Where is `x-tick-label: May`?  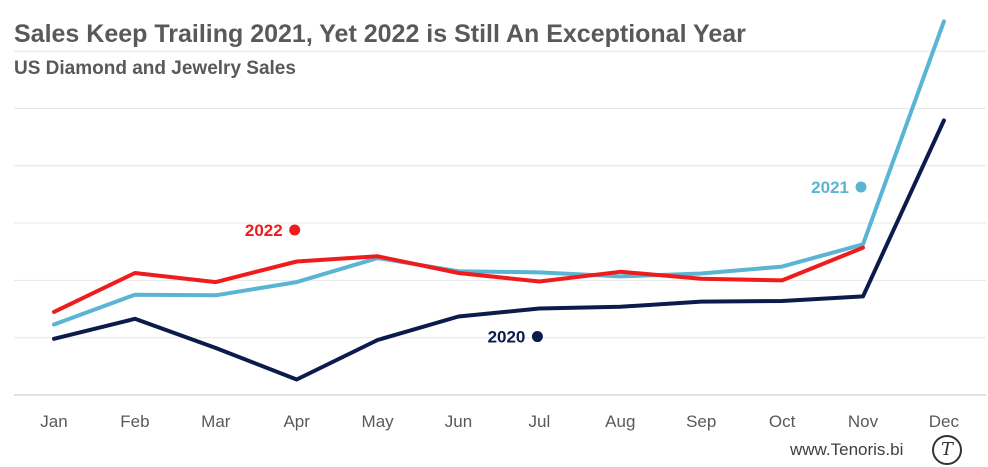
x-tick-label: May is located at coordinates (378, 421).